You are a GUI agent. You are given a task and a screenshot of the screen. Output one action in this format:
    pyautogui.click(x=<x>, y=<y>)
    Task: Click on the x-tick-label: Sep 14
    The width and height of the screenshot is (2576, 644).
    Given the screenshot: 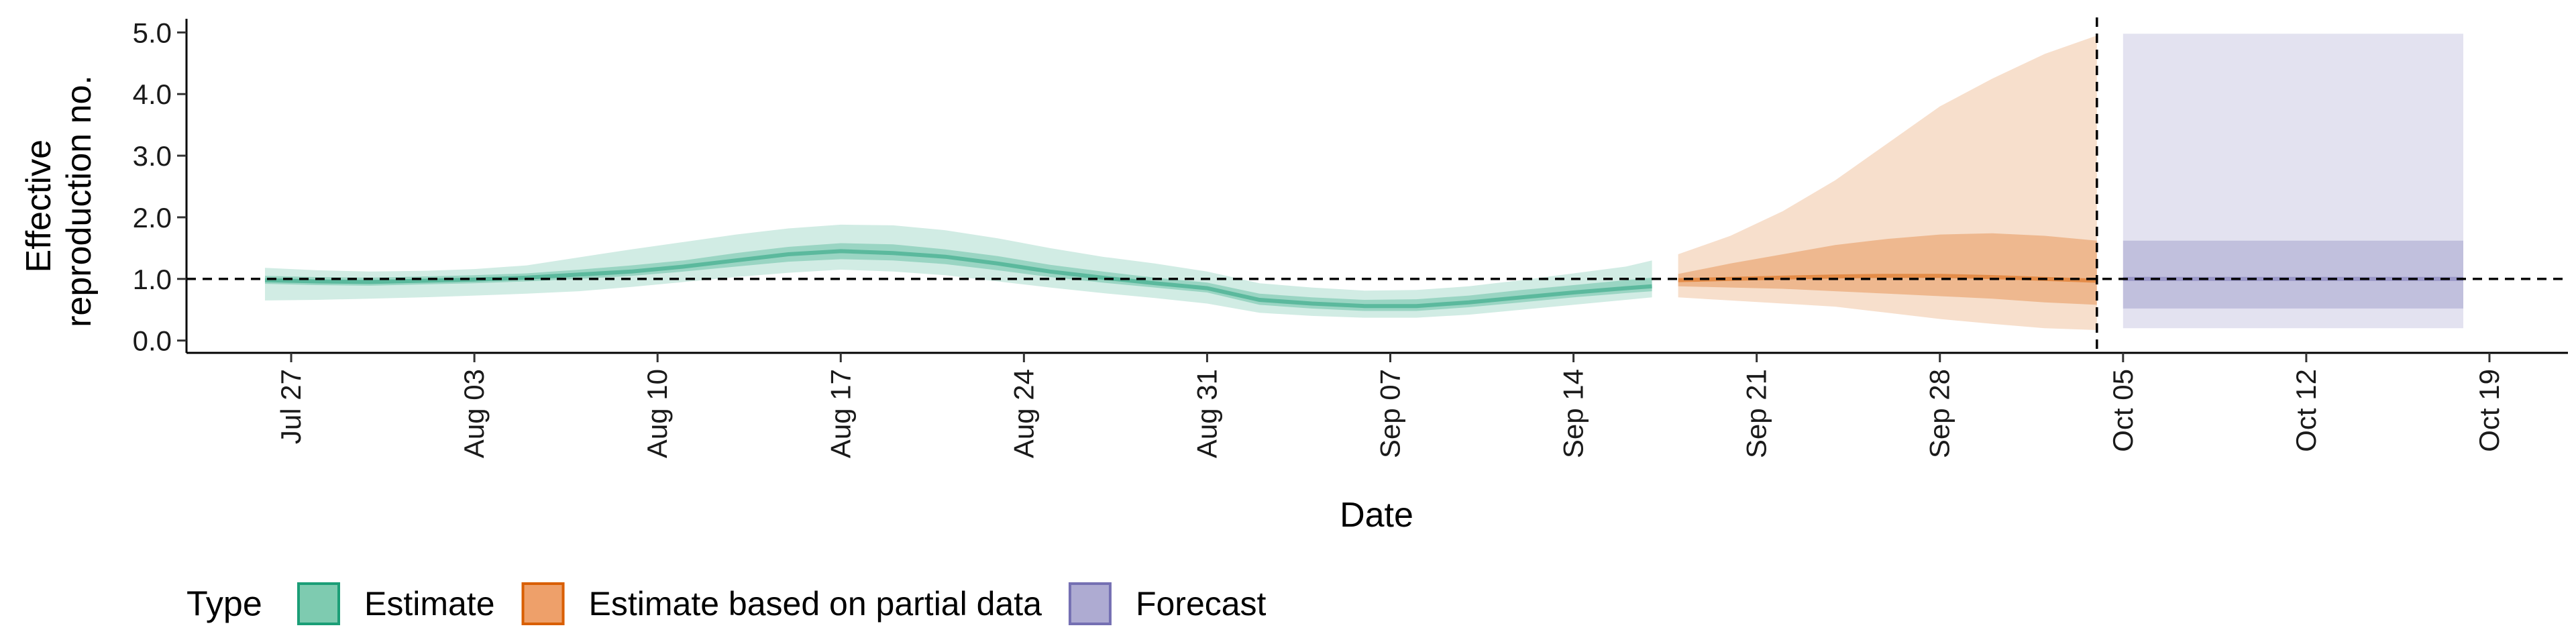 What is the action you would take?
    pyautogui.click(x=1573, y=413)
    